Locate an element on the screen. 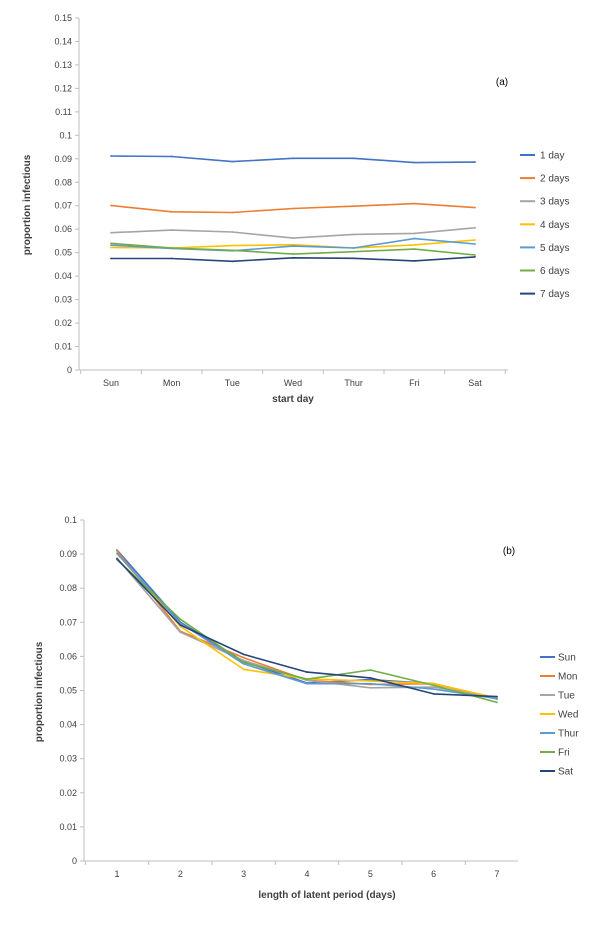 The image size is (616, 931). y-tick-label: 0.03 is located at coordinates (68, 759).